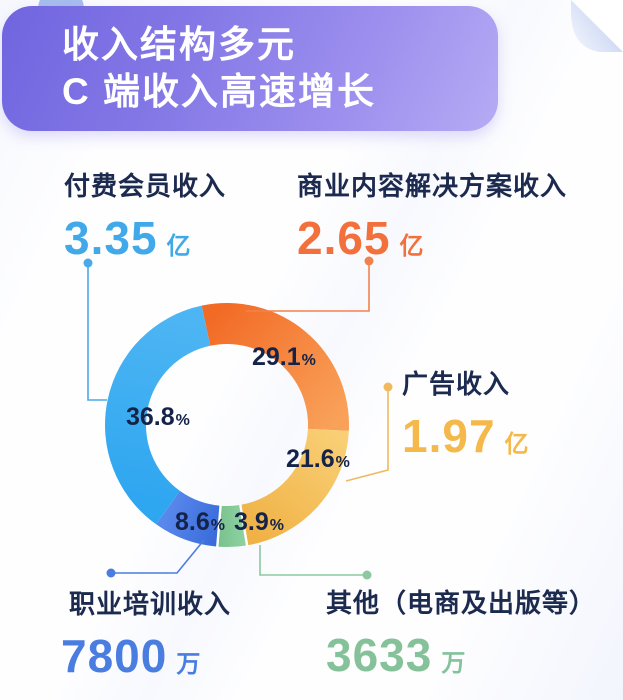 This screenshot has width=623, height=700. What do you see at coordinates (219, 91) in the screenshot?
I see `page-title-line2: C 端收入高速增长` at bounding box center [219, 91].